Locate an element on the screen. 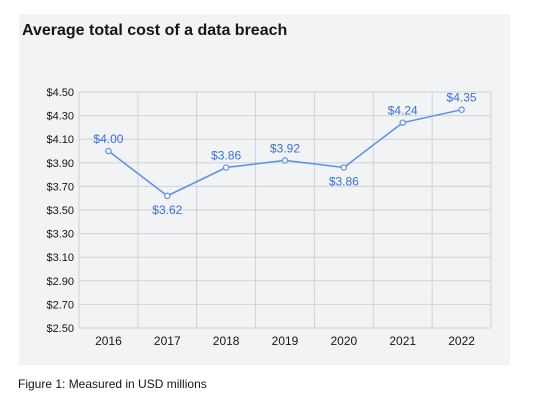  data-label: $3.92 is located at coordinates (285, 148).